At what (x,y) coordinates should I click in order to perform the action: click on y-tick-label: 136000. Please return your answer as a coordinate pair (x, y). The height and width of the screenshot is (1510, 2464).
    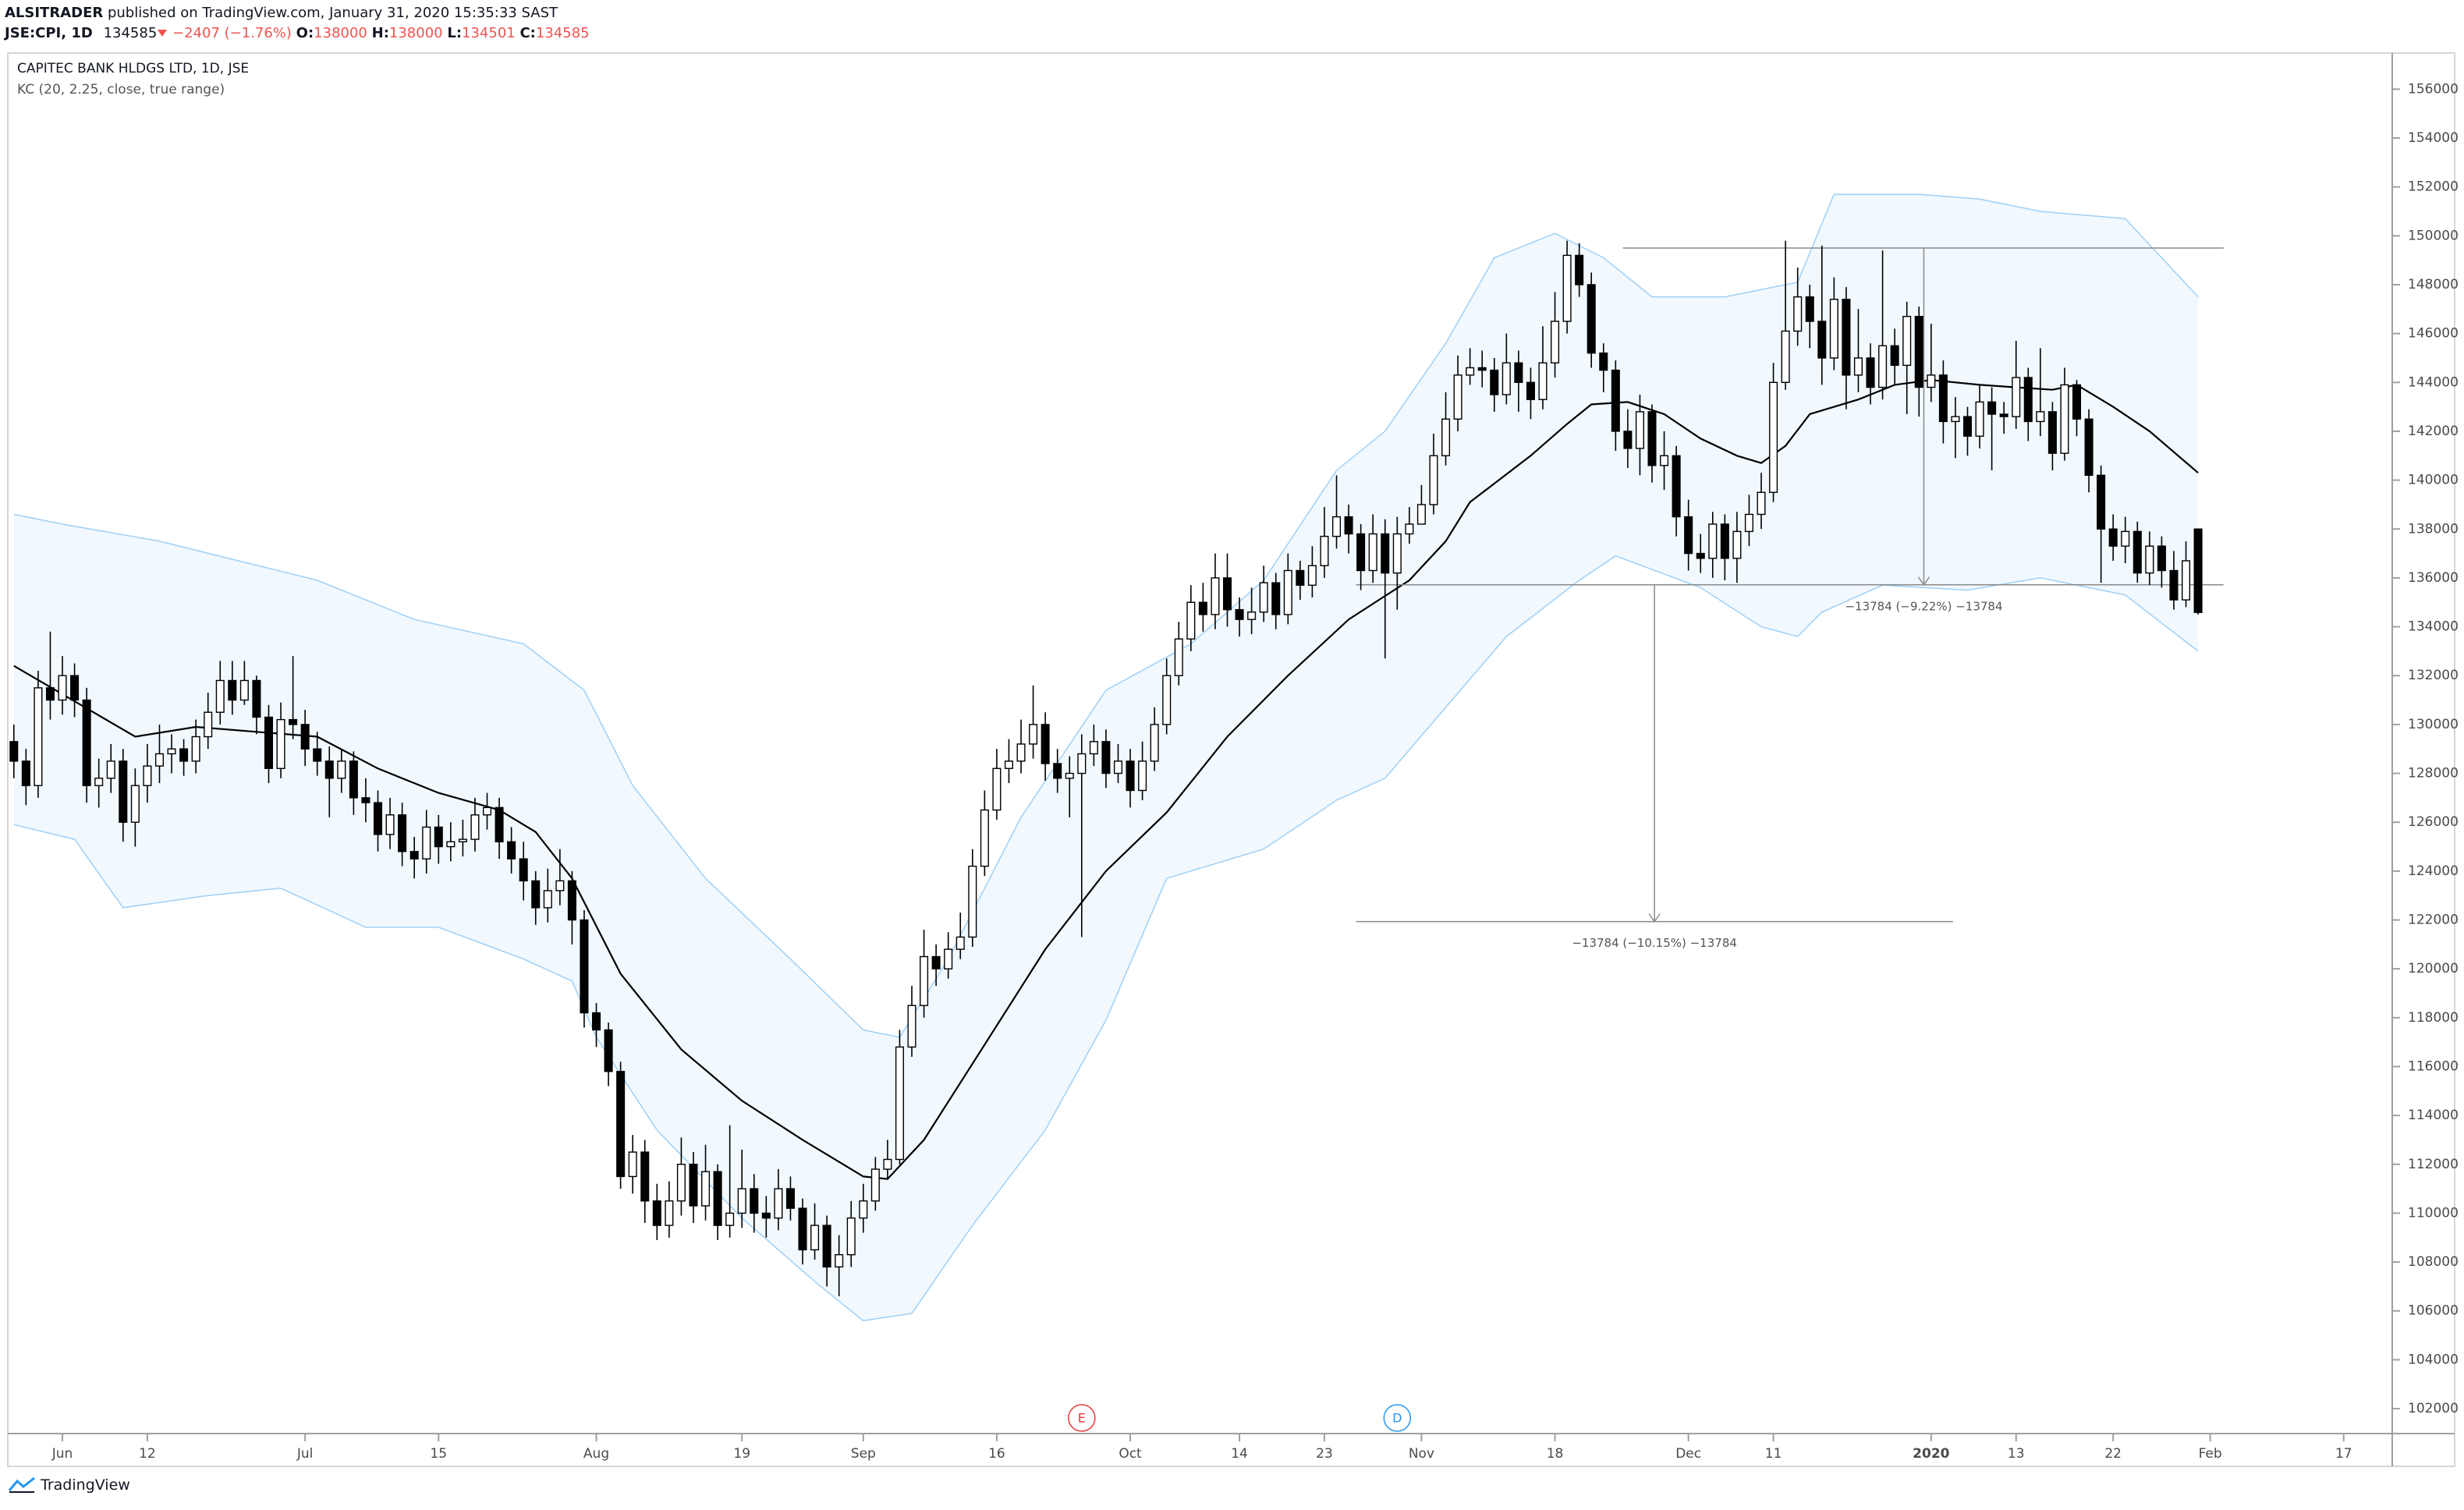
    Looking at the image, I should click on (2433, 578).